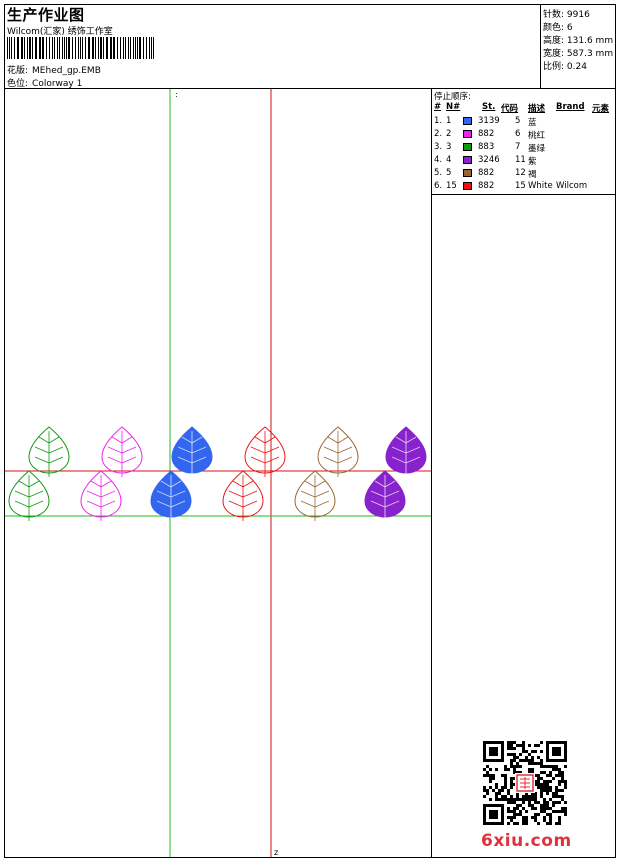  What do you see at coordinates (451, 186) in the screenshot?
I see `stop-row-needle: 15` at bounding box center [451, 186].